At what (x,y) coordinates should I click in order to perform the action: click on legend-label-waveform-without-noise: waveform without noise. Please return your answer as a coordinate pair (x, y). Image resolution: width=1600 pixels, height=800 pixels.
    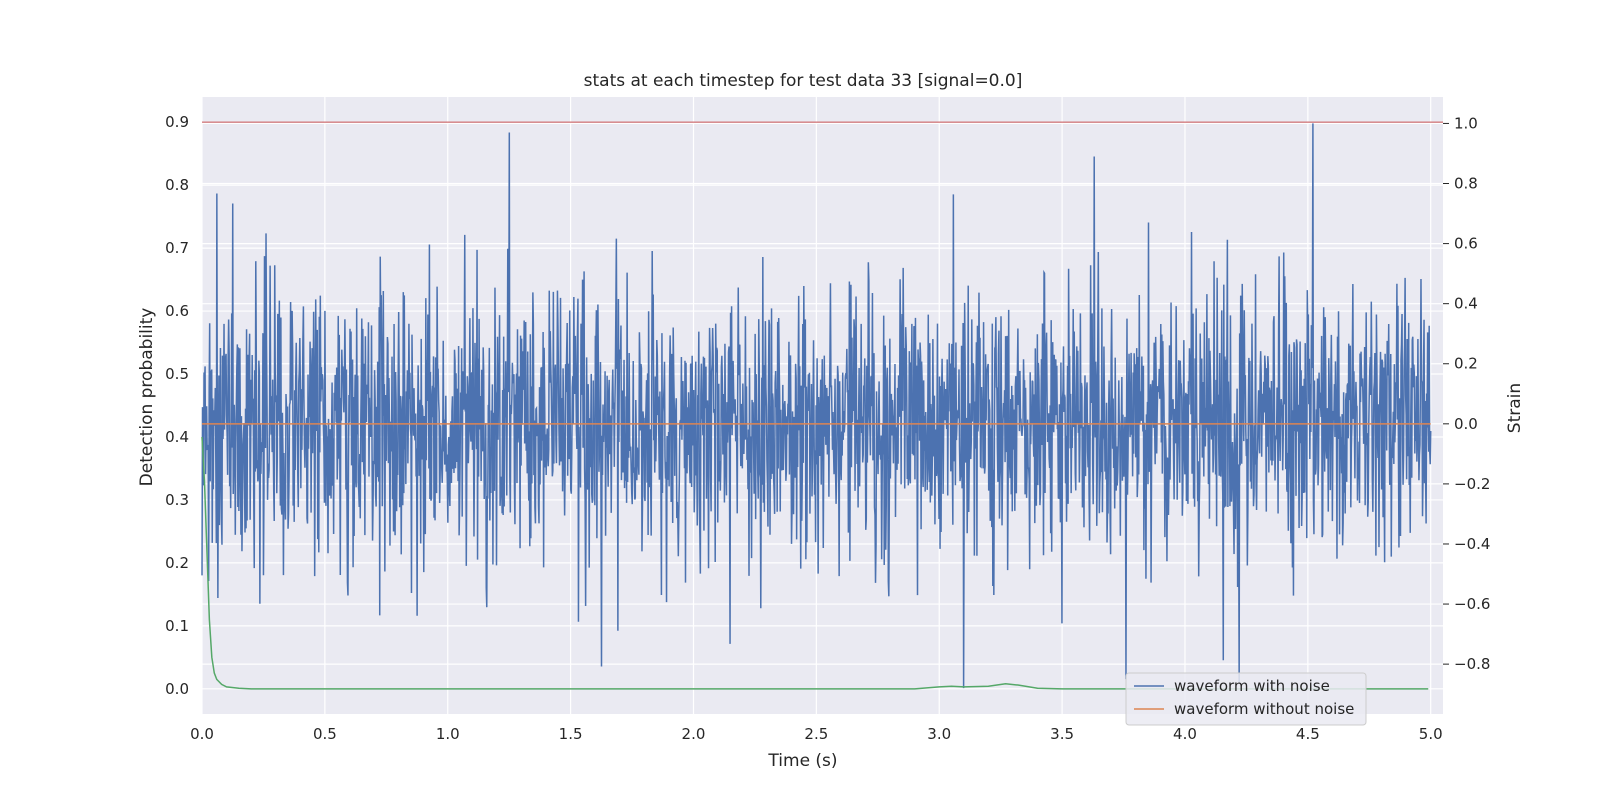
    Looking at the image, I should click on (1264, 709).